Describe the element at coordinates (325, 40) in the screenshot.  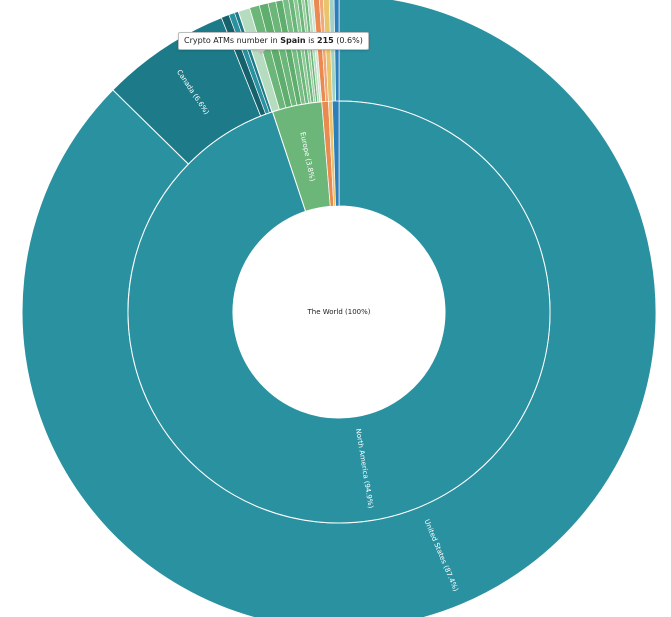
I see `tooltip-value: 215` at that location.